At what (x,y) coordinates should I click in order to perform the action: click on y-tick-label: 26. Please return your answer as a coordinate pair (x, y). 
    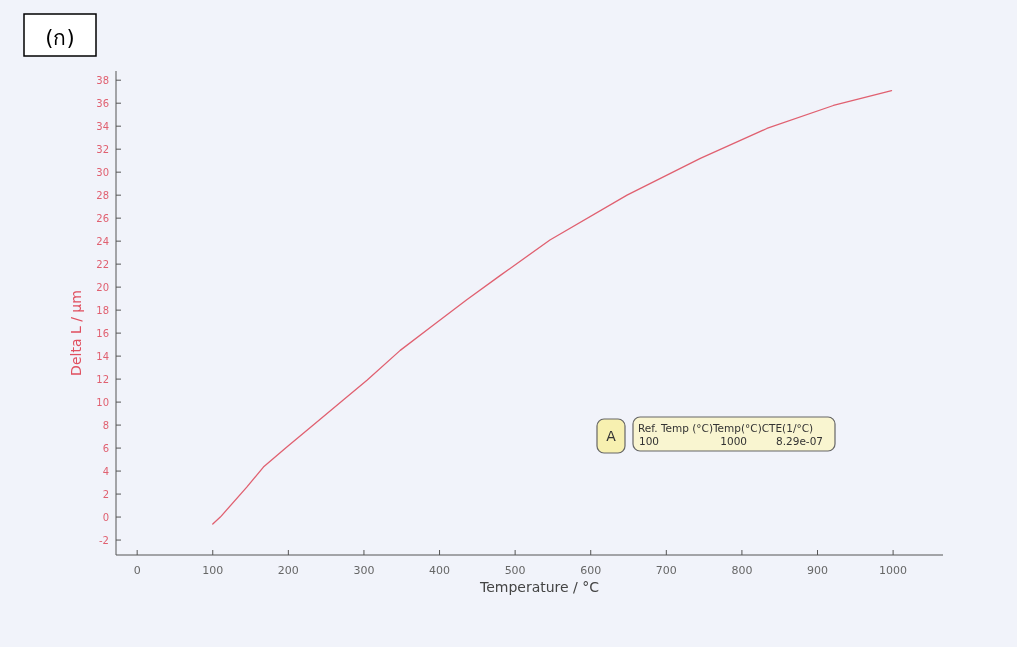
    Looking at the image, I should click on (102, 219).